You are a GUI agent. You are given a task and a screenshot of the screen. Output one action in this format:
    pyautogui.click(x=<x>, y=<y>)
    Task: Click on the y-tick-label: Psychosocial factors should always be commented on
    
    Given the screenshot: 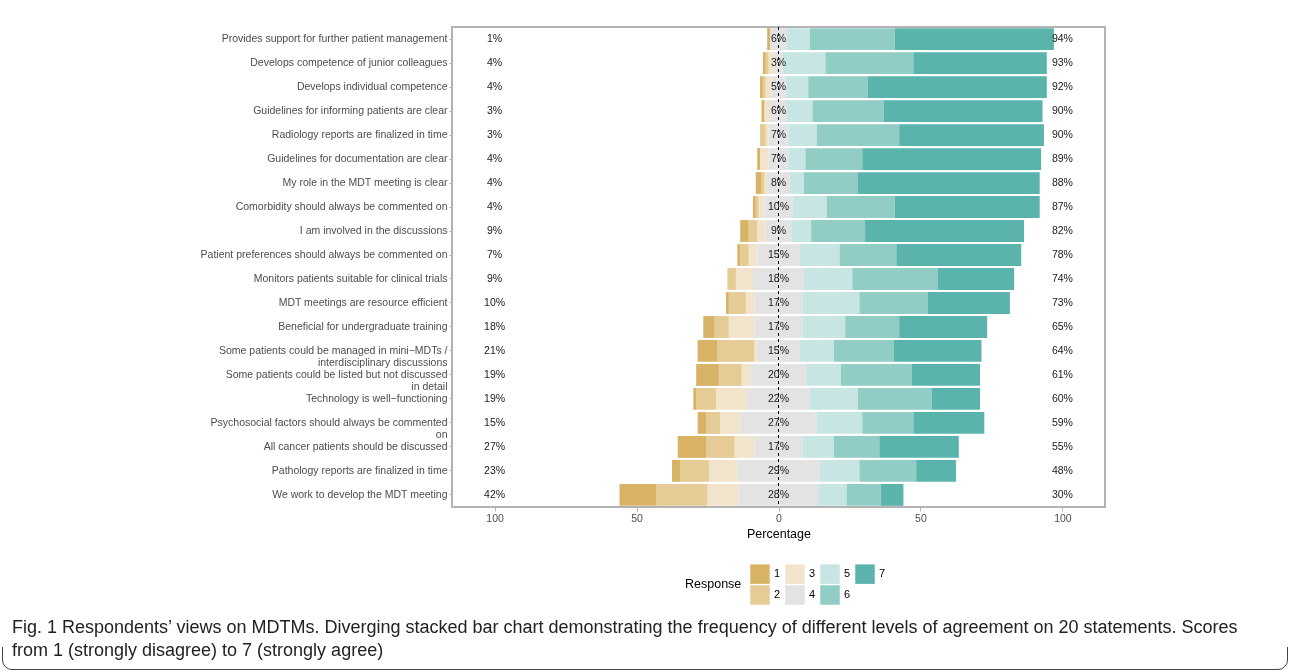 What is the action you would take?
    pyautogui.click(x=329, y=427)
    